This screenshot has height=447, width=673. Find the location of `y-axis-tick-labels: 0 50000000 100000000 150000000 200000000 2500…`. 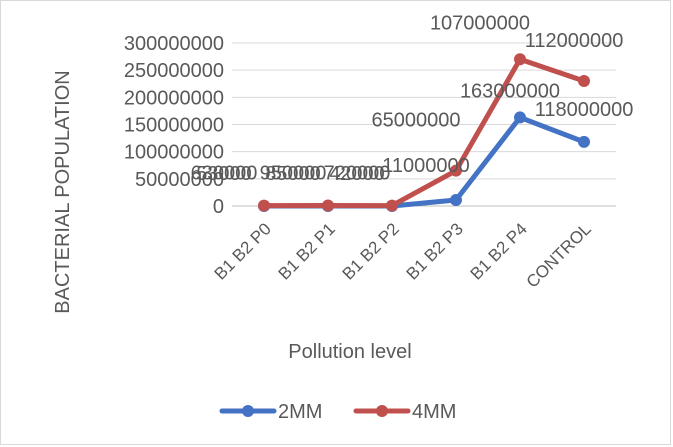

y-axis-tick-labels: 0 50000000 100000000 150000000 200000000 2500… is located at coordinates (174, 125).